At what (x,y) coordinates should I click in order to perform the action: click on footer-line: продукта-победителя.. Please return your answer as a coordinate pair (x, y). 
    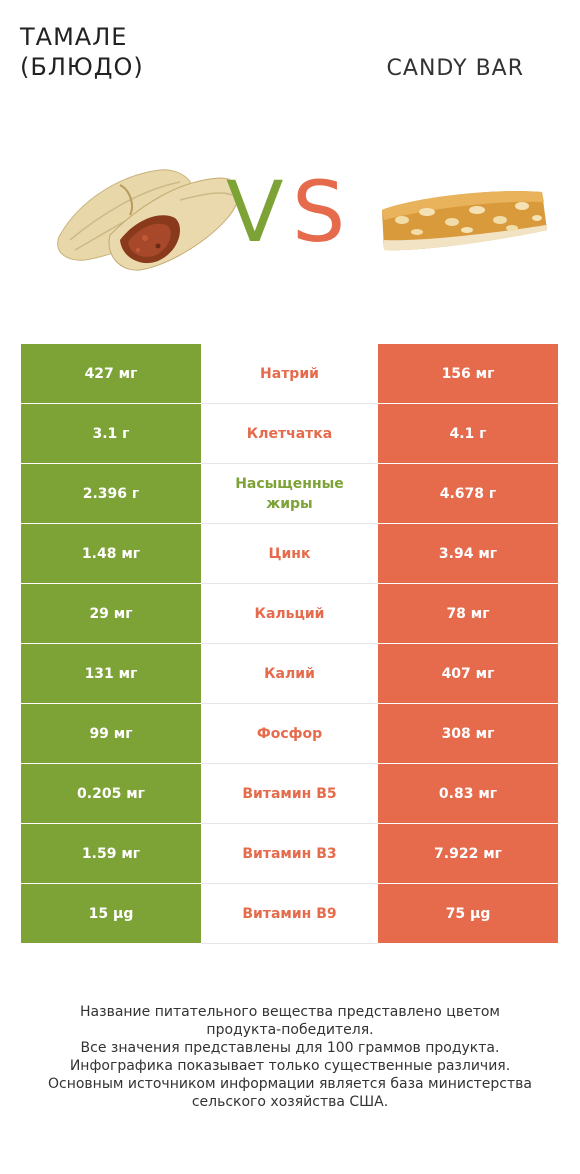
    Looking at the image, I should click on (290, 1030).